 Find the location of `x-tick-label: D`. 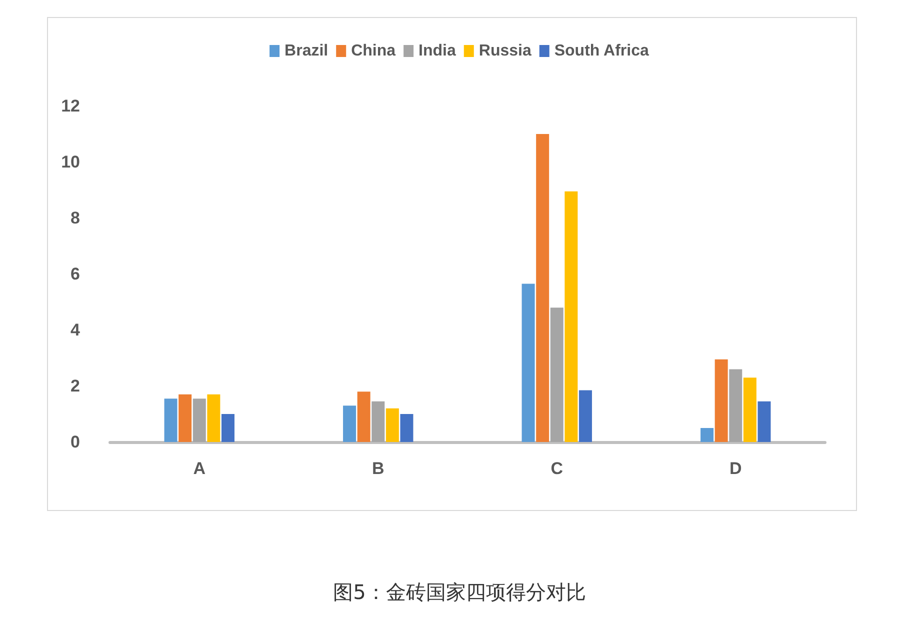

x-tick-label: D is located at coordinates (735, 468).